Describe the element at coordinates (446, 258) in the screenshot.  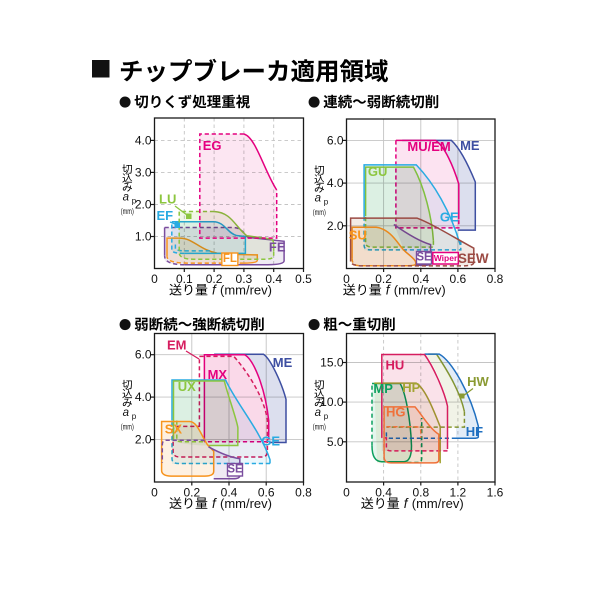
I see `svg-text: Wiper` at that location.